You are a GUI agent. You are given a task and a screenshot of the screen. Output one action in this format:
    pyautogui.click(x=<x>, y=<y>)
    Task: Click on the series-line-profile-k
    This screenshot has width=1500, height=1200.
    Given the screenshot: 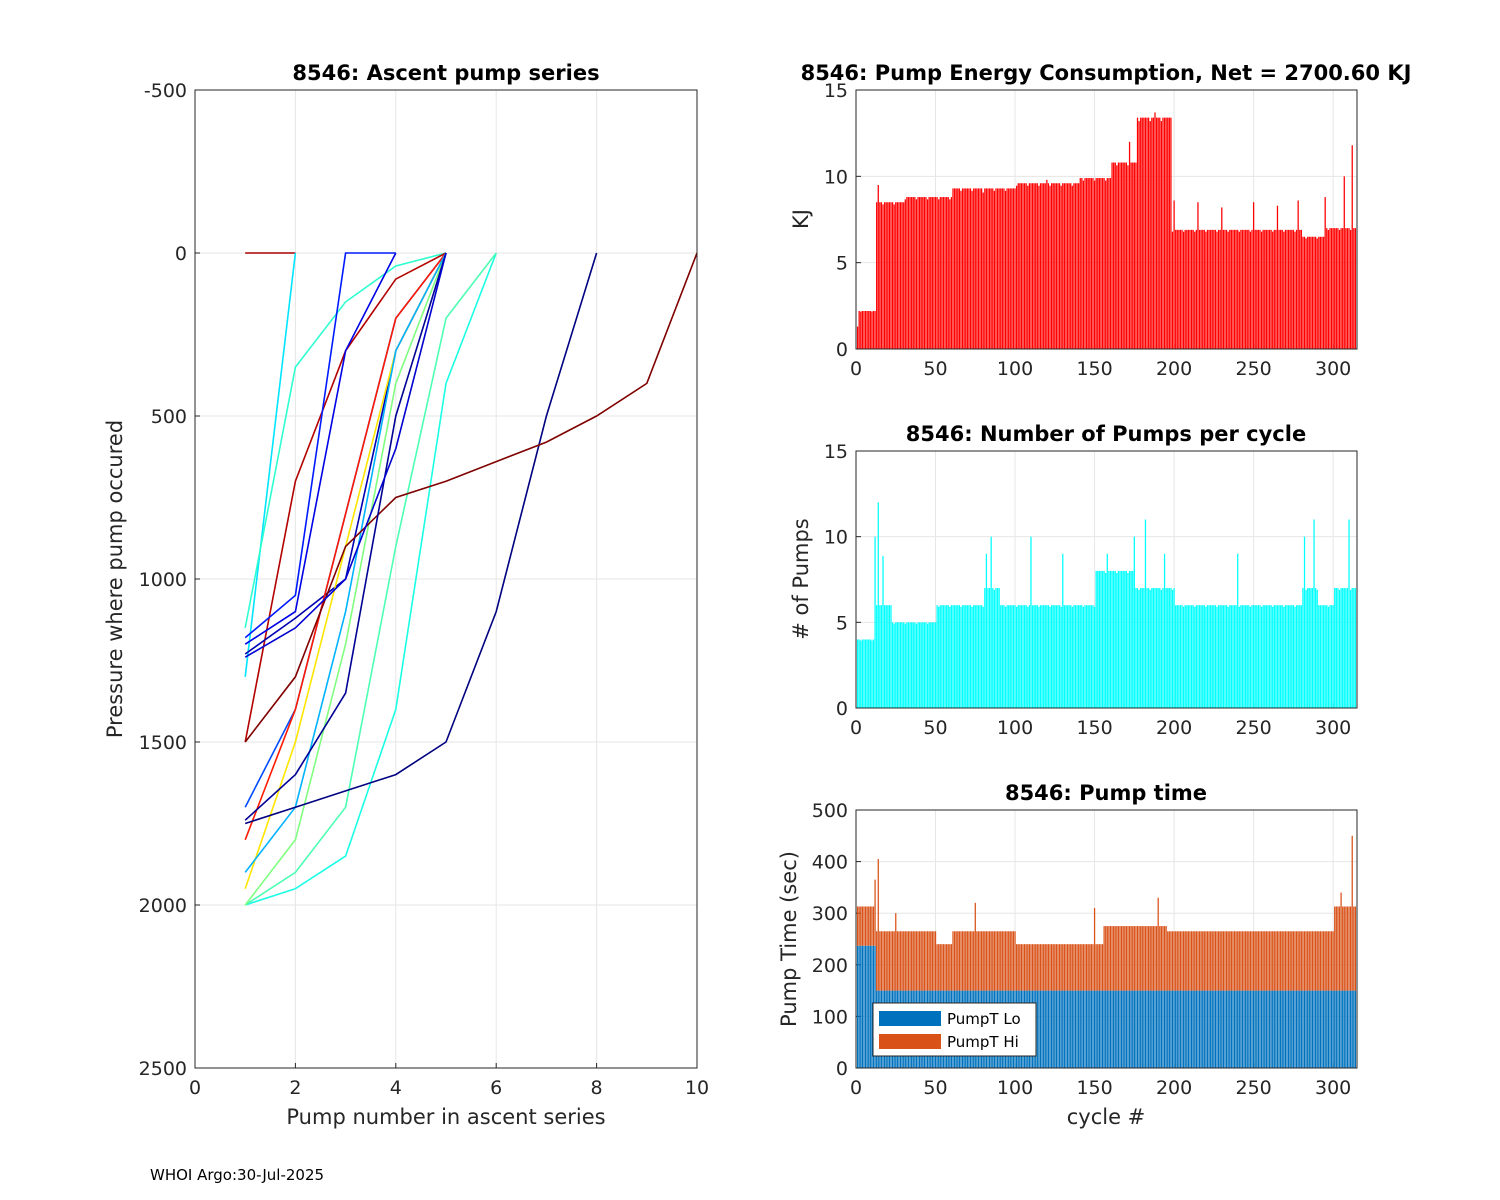 What is the action you would take?
    pyautogui.click(x=345, y=579)
    